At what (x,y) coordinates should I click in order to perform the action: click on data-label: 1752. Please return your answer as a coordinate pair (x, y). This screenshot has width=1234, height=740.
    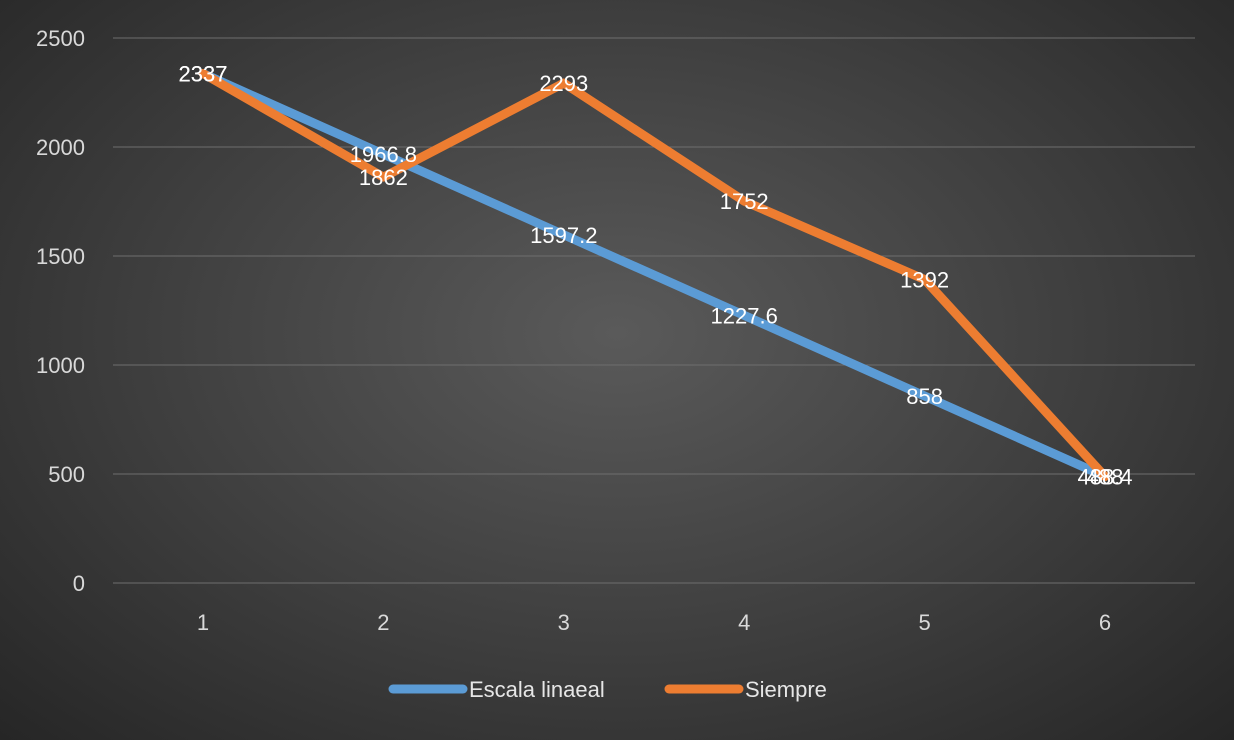
    Looking at the image, I should click on (744, 201).